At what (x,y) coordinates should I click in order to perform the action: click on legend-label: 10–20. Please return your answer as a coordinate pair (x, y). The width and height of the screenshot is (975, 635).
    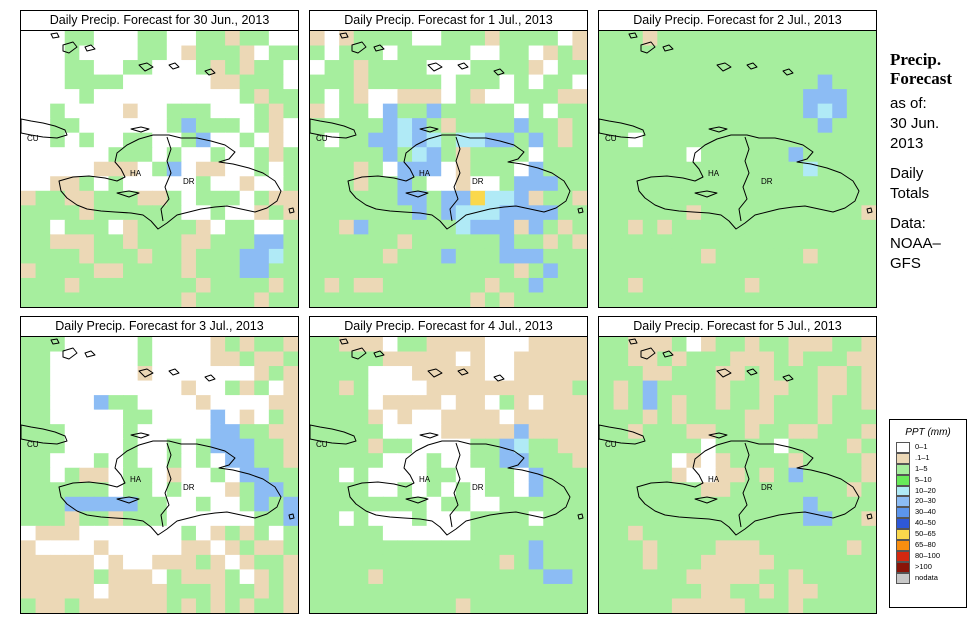
    Looking at the image, I should click on (925, 490).